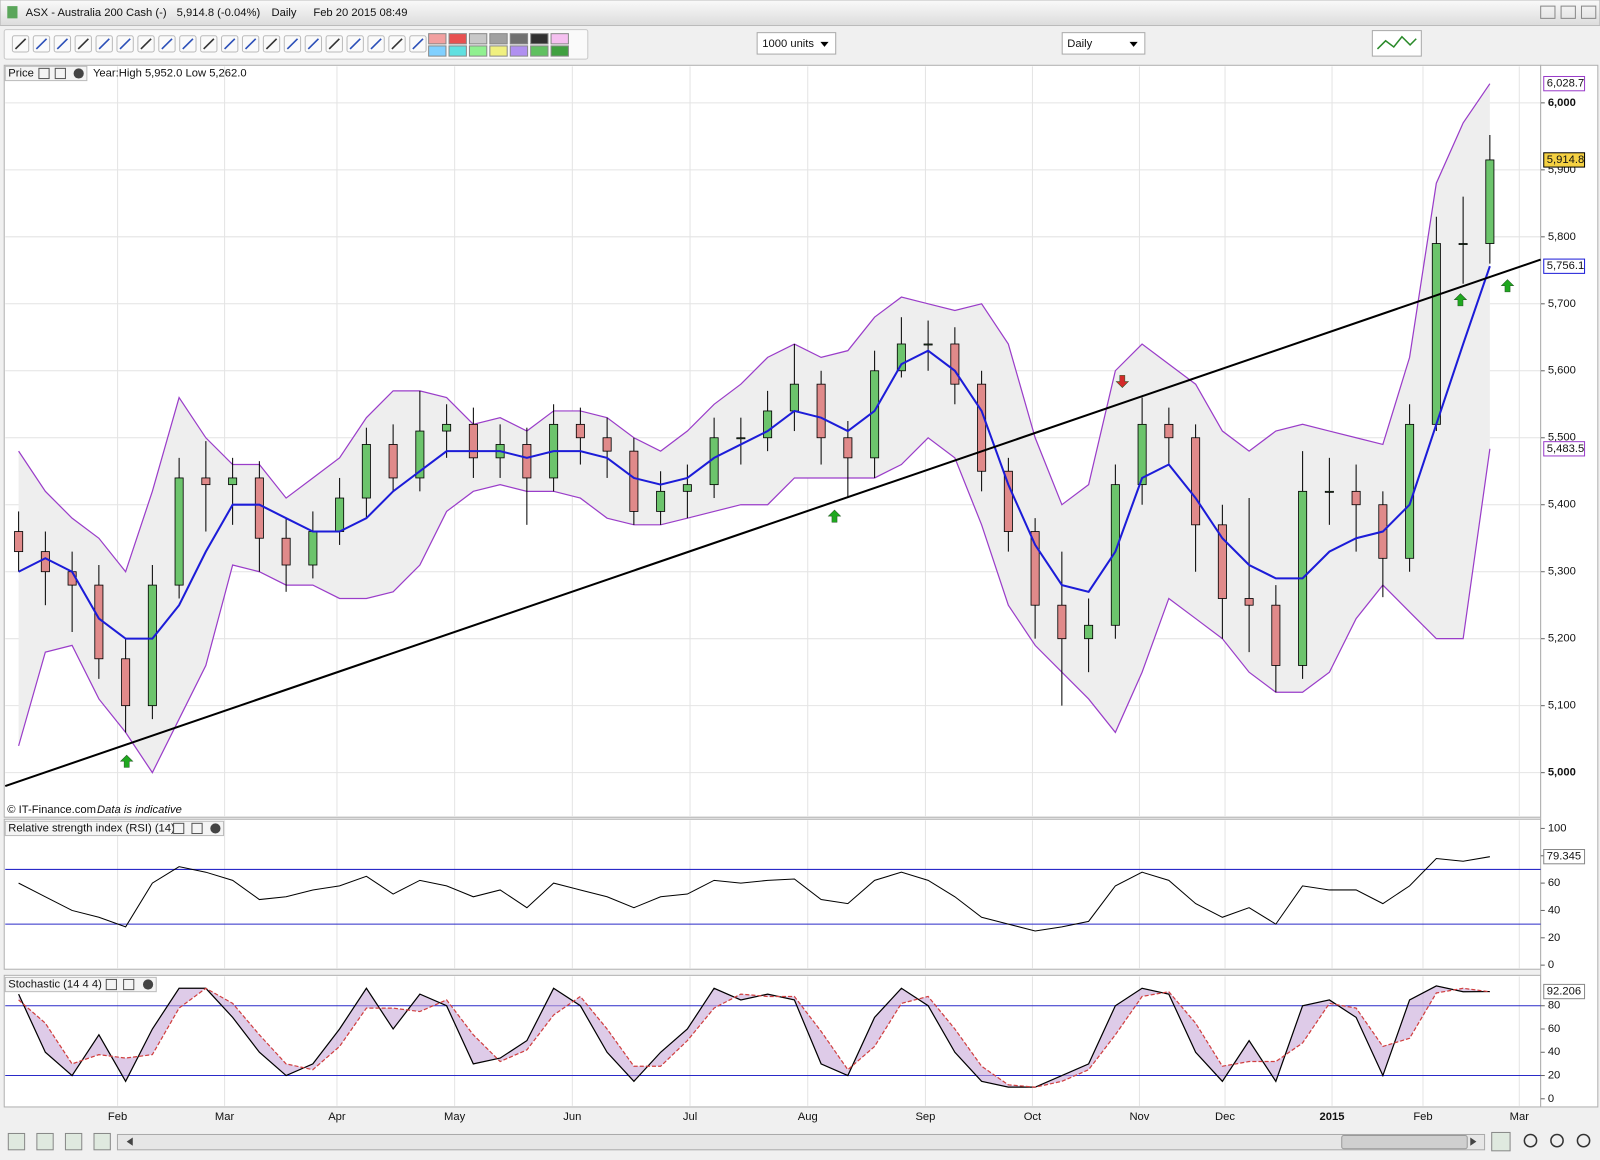 This screenshot has height=1160, width=1600. I want to click on minimize-button, so click(1548, 12).